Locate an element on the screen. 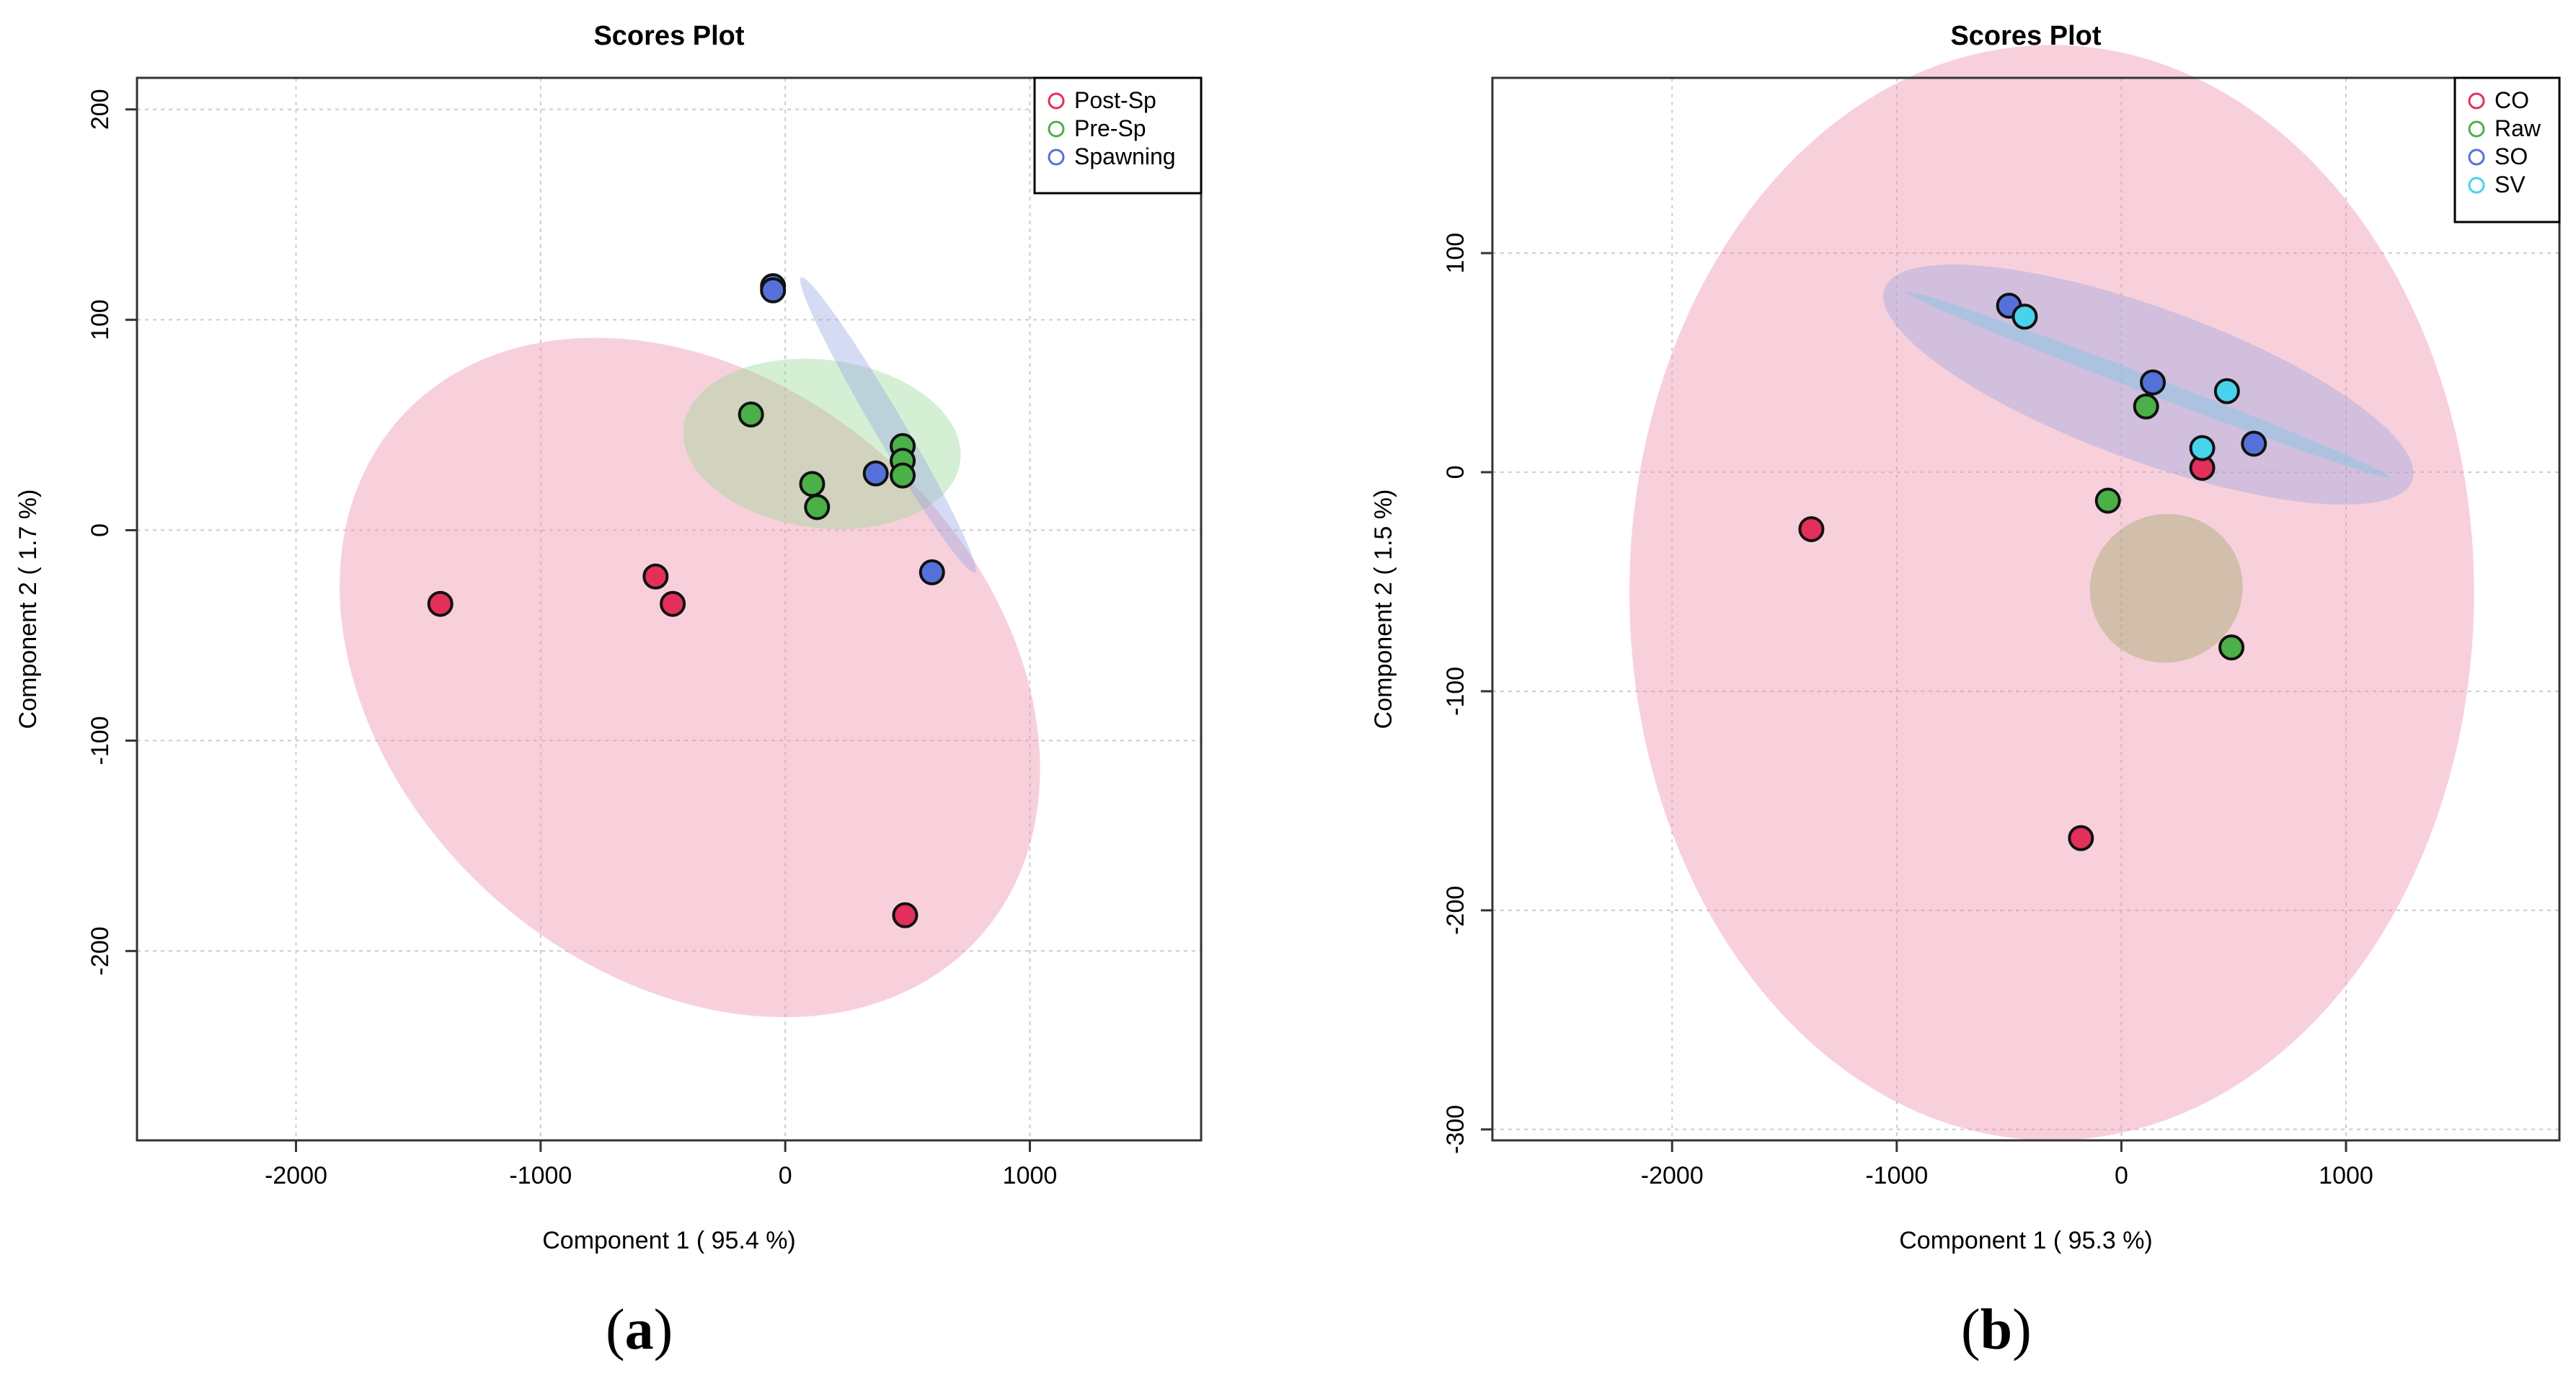 This screenshot has width=2576, height=1397. legend-box is located at coordinates (2507, 149).